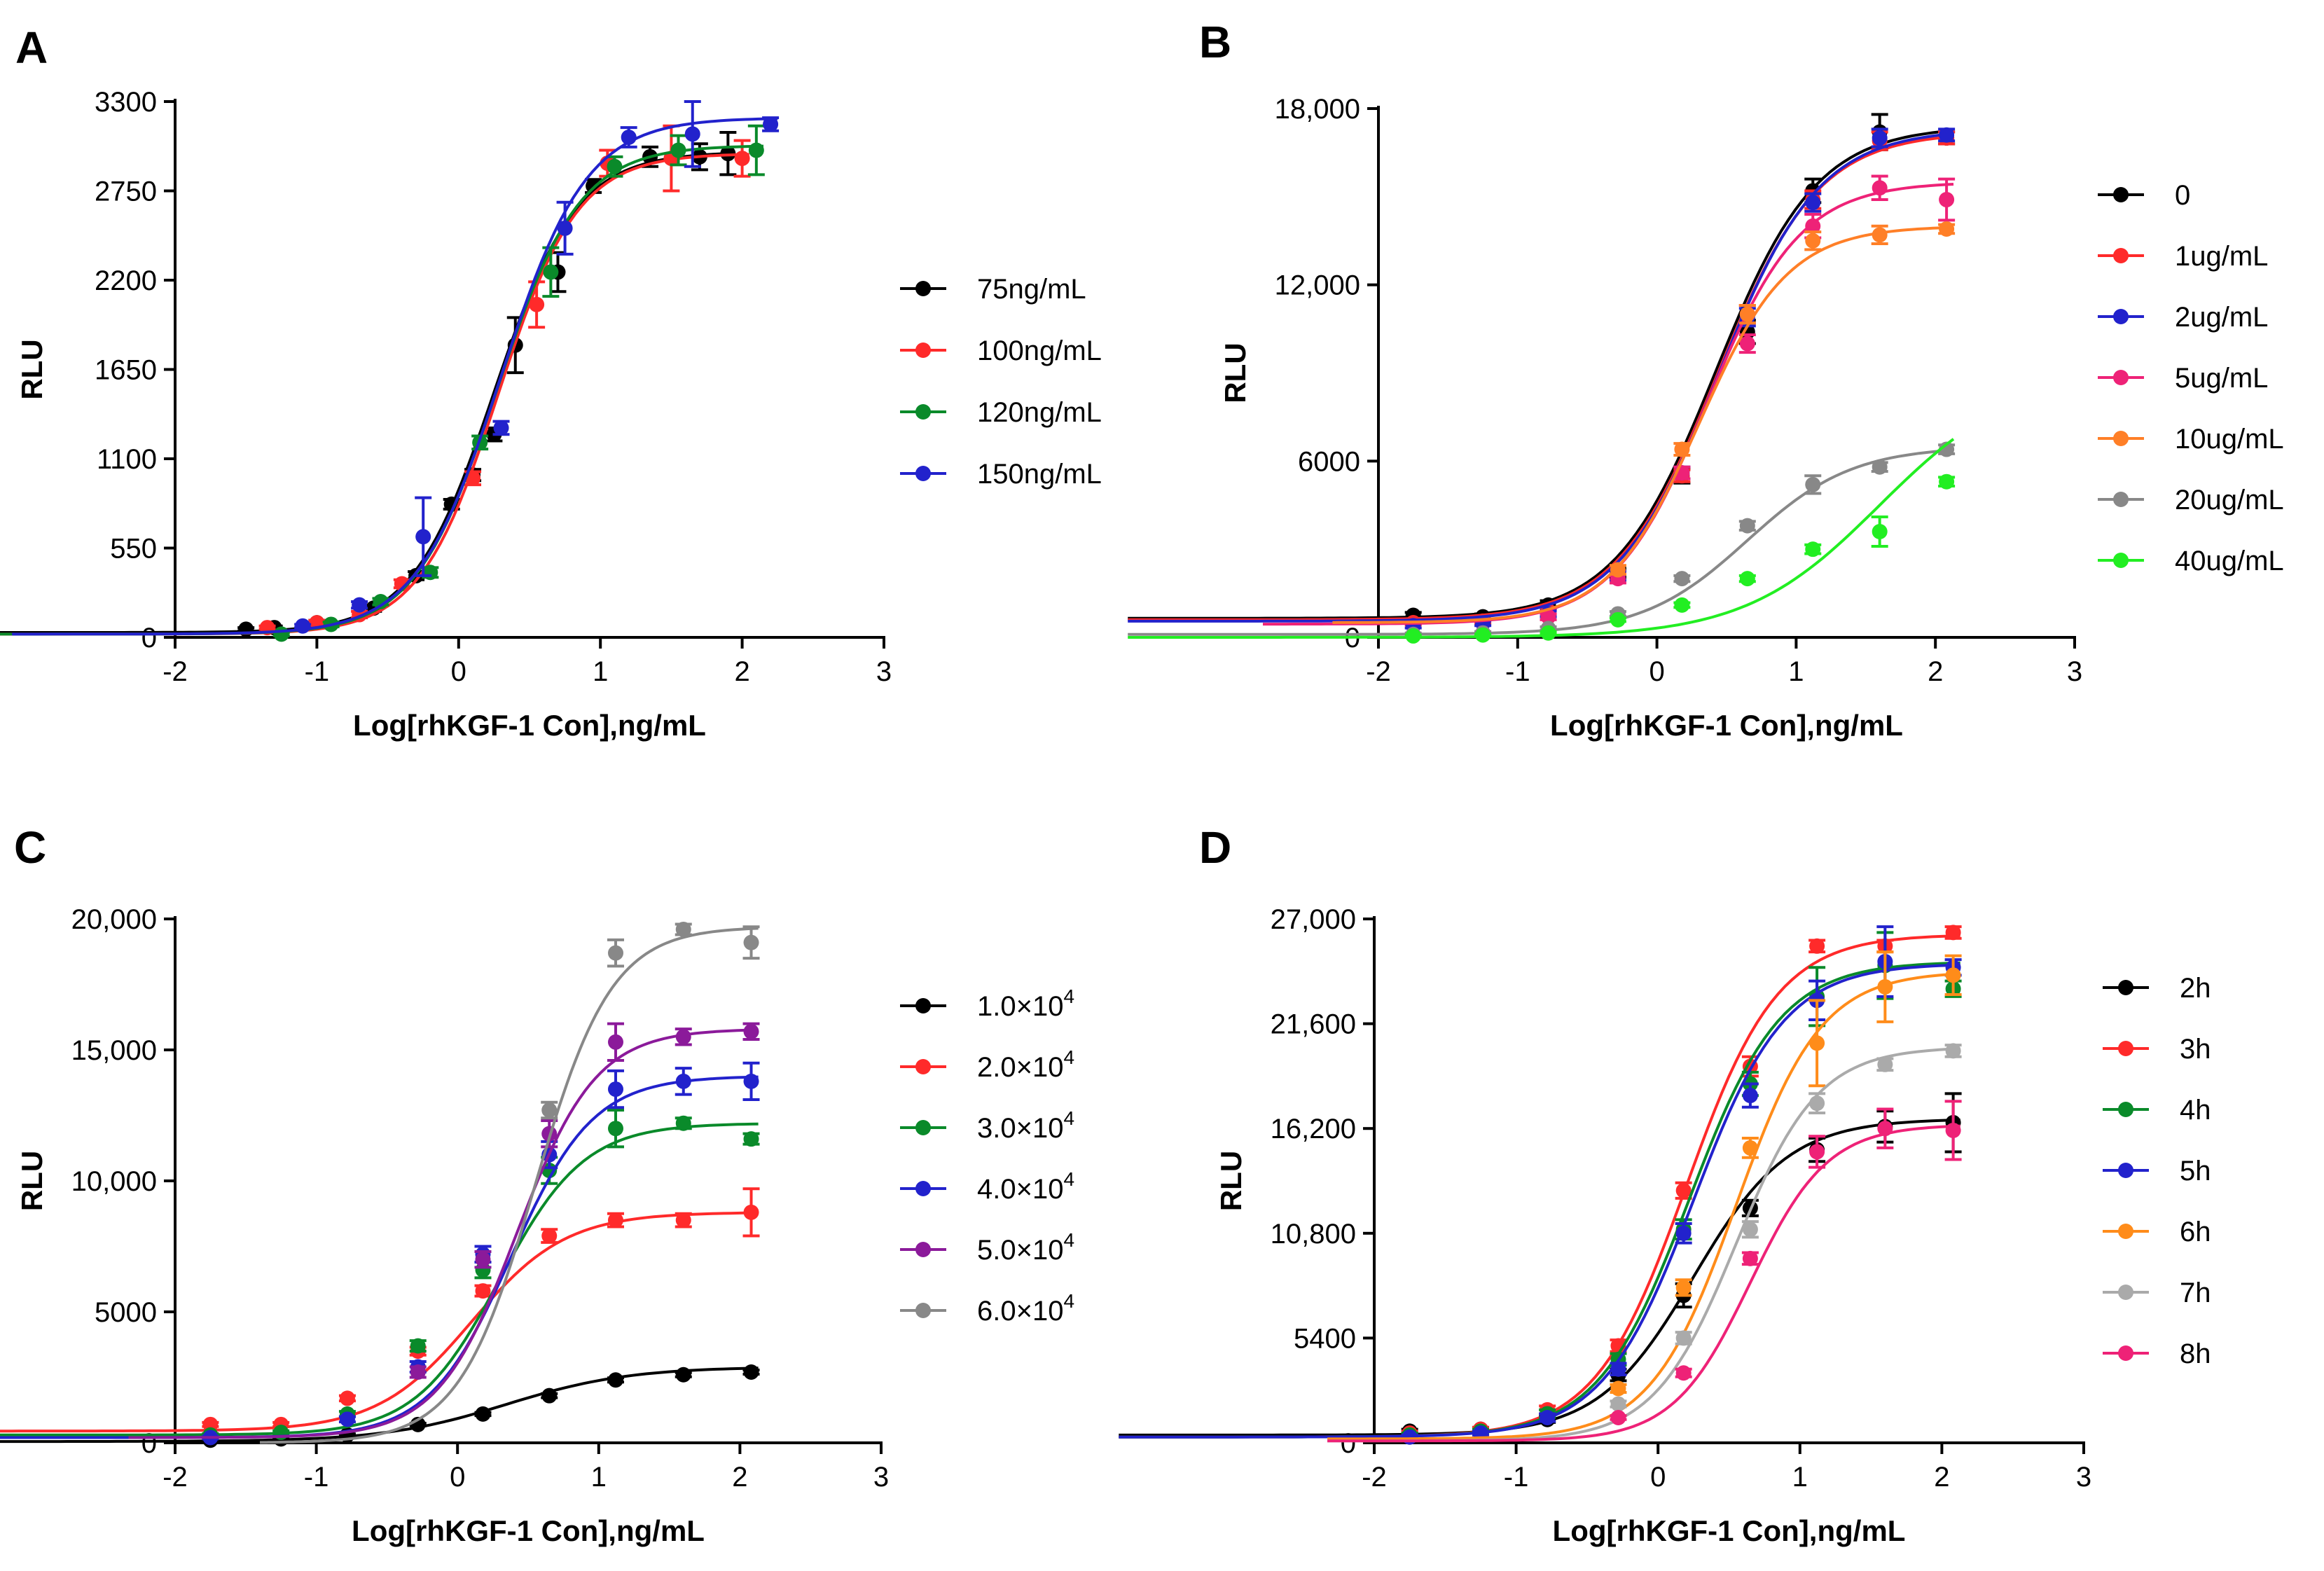 This screenshot has width=2324, height=1571. I want to click on legend-label-text: 1ug/mL, so click(2221, 256).